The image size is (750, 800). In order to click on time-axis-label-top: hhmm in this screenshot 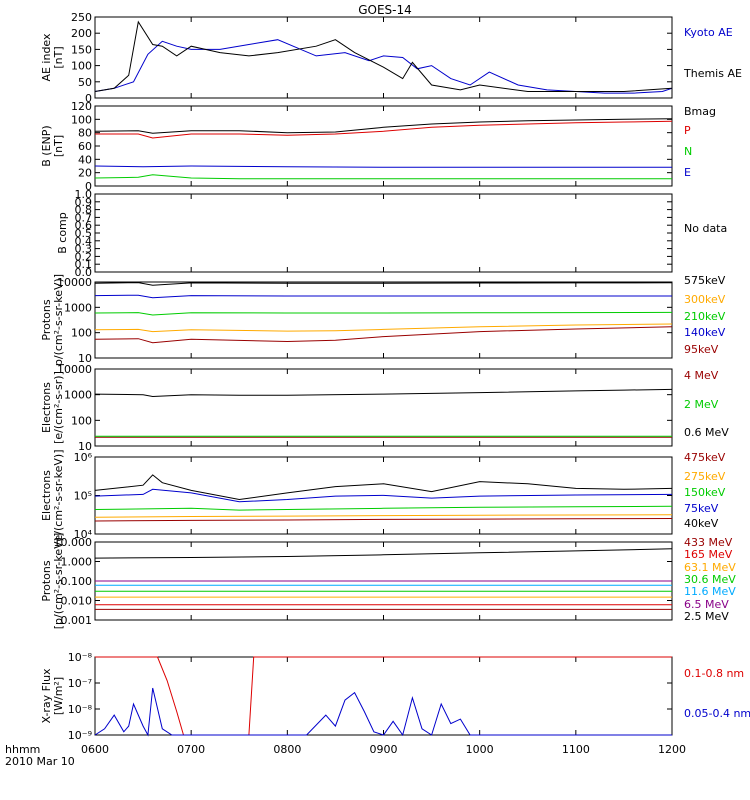, I will do `click(22, 749)`.